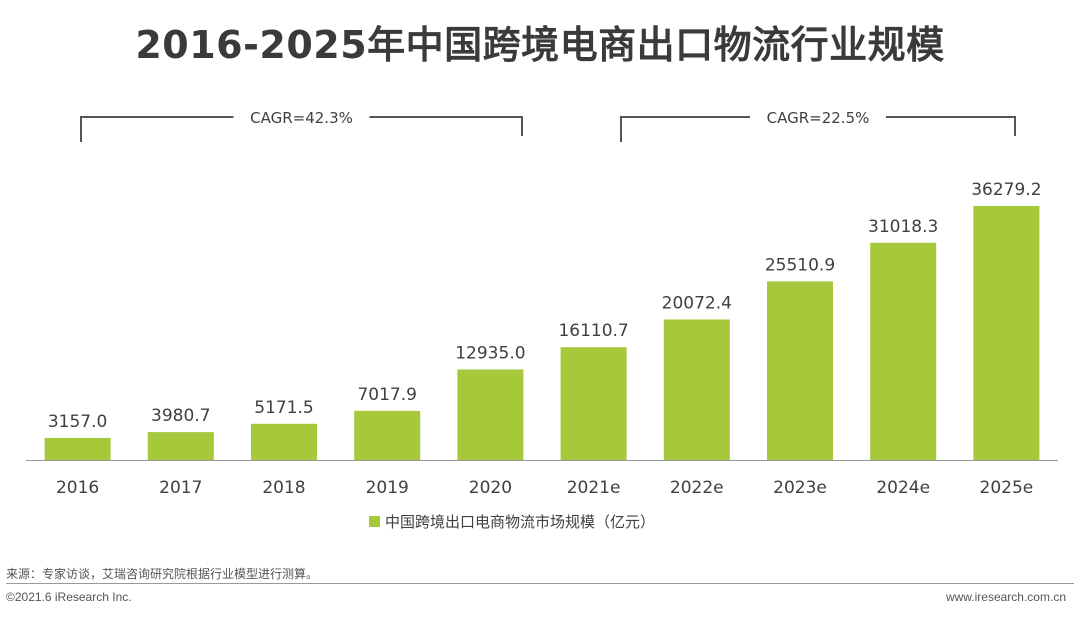 The width and height of the screenshot is (1080, 618). I want to click on data-label-2025e: 36279.2, so click(1006, 190).